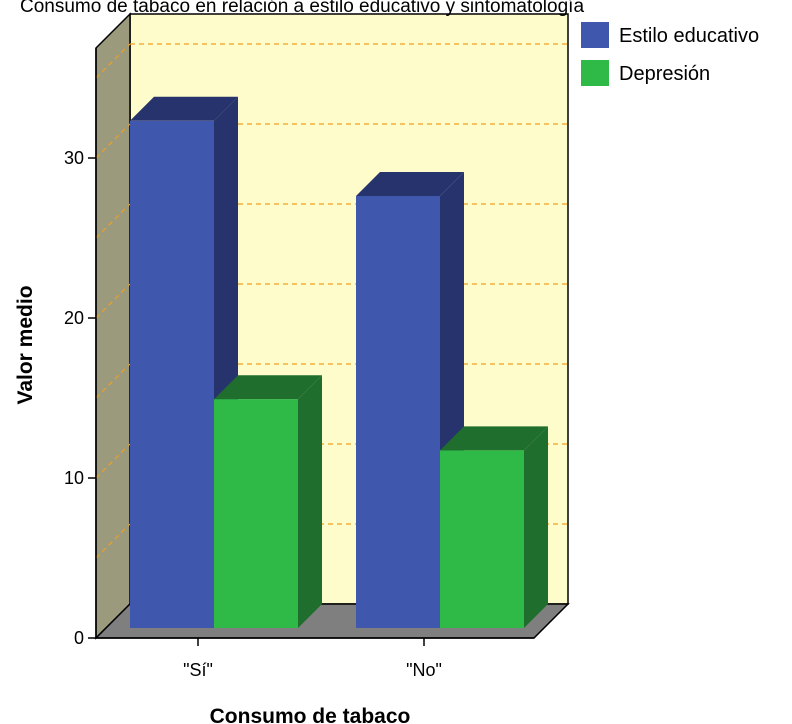 The image size is (792, 724). Describe the element at coordinates (310, 714) in the screenshot. I see `x-axis-label: Consumo de tabaco` at that location.